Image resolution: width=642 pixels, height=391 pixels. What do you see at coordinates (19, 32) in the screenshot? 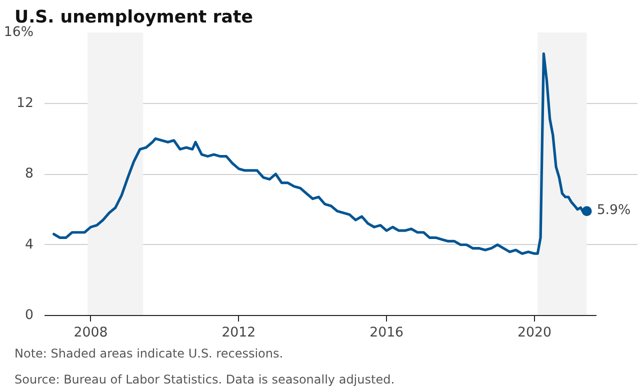
I see `y-tick-label: 16%` at bounding box center [19, 32].